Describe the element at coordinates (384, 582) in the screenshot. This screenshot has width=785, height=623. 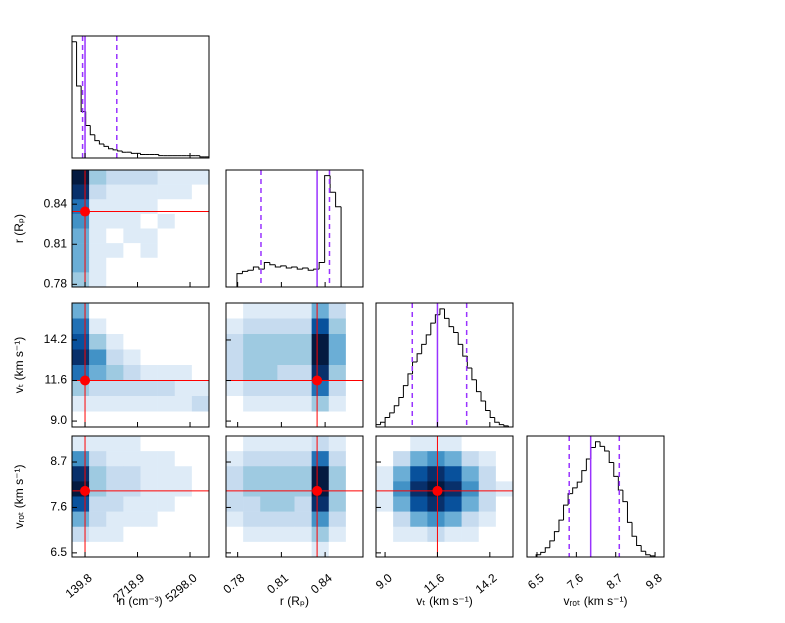
I see `x-tick-label: 9.0` at that location.